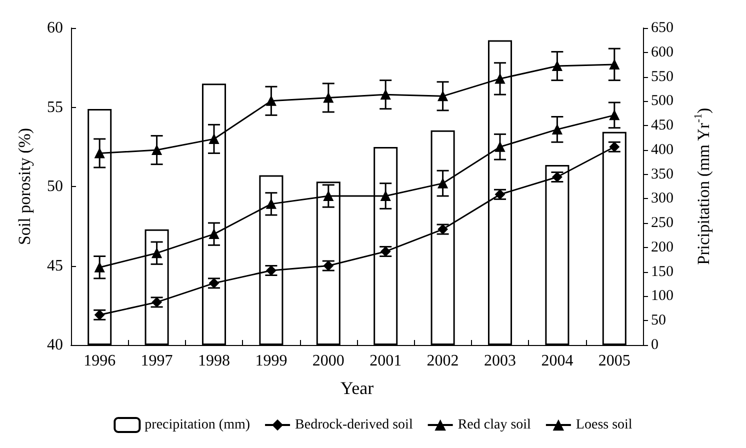 This screenshot has width=746, height=448. I want to click on y-tick-label: 40, so click(55, 345).